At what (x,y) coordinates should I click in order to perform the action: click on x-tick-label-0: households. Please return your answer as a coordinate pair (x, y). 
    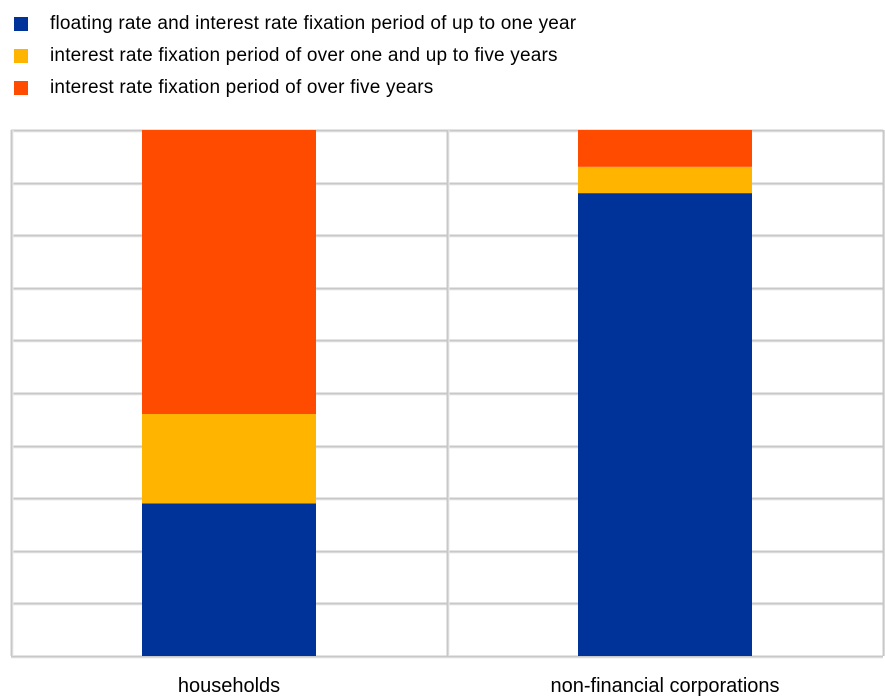
    Looking at the image, I should click on (229, 686).